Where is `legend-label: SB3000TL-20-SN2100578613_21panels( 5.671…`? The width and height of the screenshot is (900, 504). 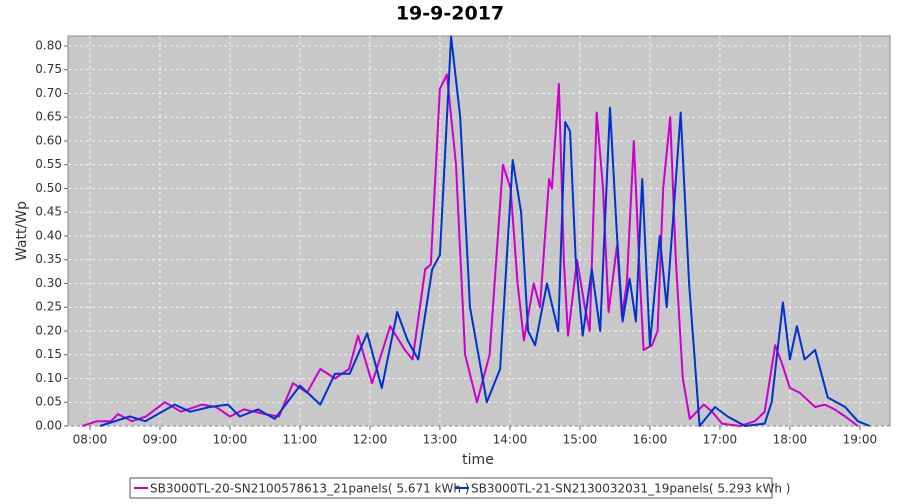
legend-label: SB3000TL-20-SN2100578613_21panels( 5.671… is located at coordinates (309, 489).